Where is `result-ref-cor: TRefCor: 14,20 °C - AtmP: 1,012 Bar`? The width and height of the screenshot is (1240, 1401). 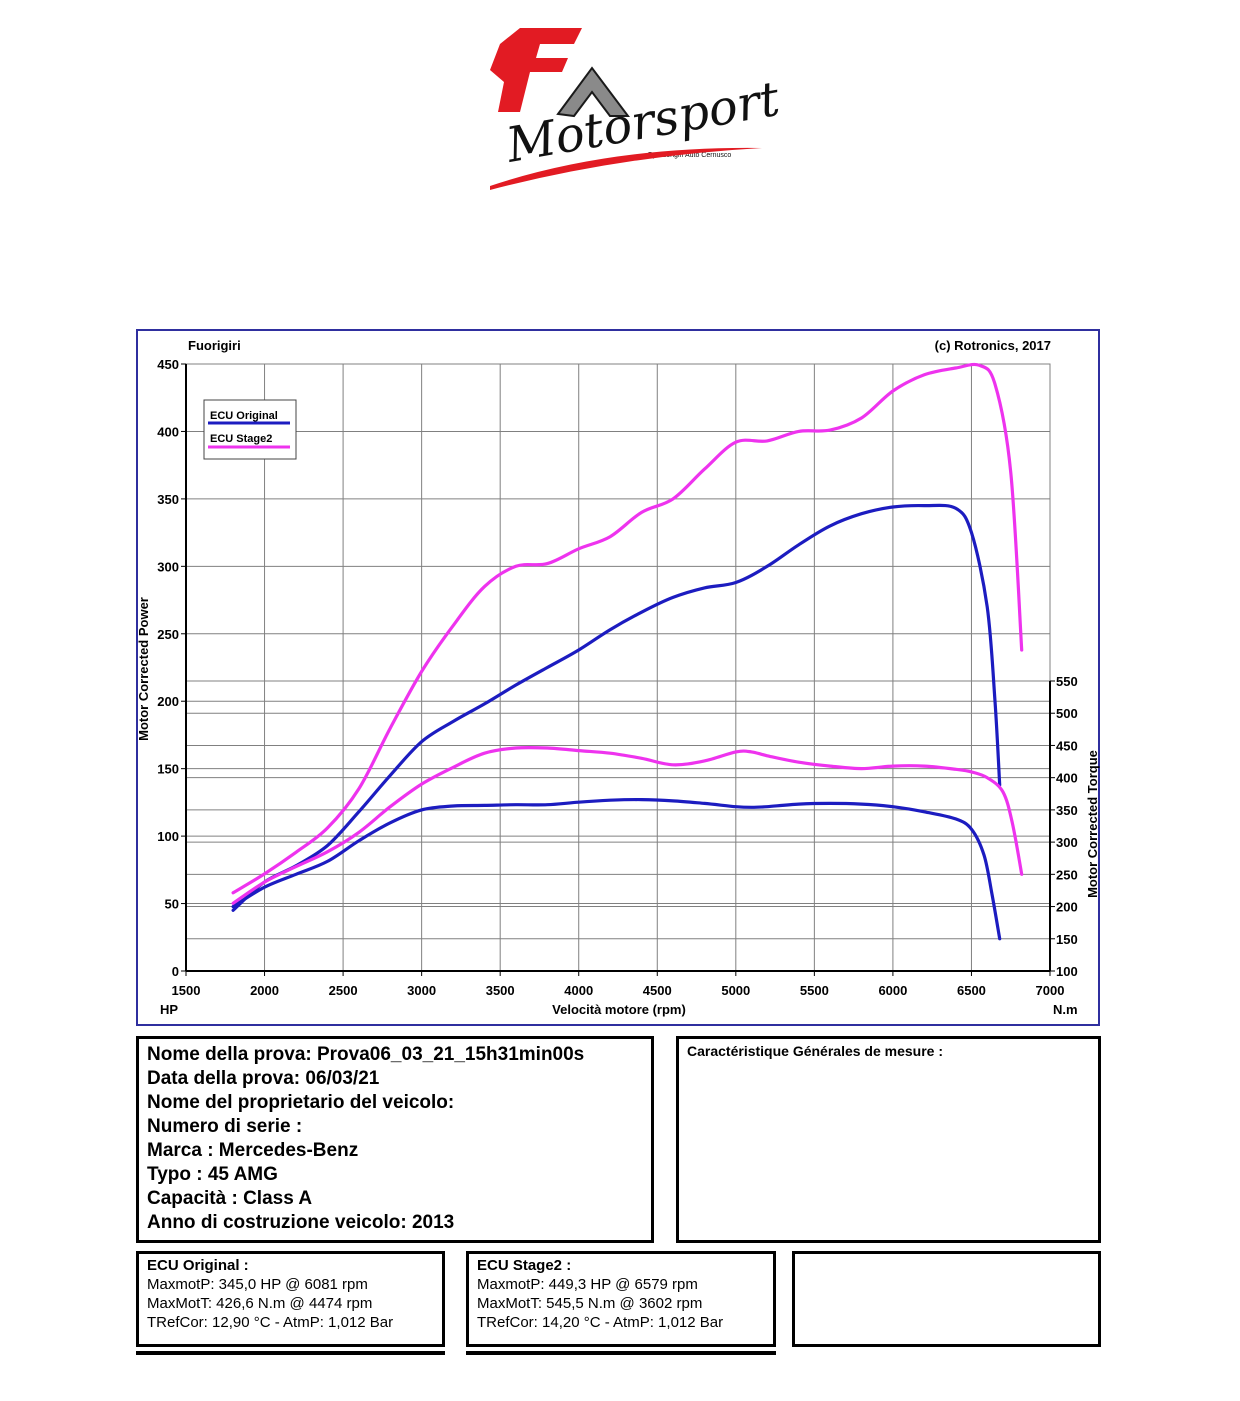 result-ref-cor: TRefCor: 14,20 °C - AtmP: 1,012 Bar is located at coordinates (600, 1322).